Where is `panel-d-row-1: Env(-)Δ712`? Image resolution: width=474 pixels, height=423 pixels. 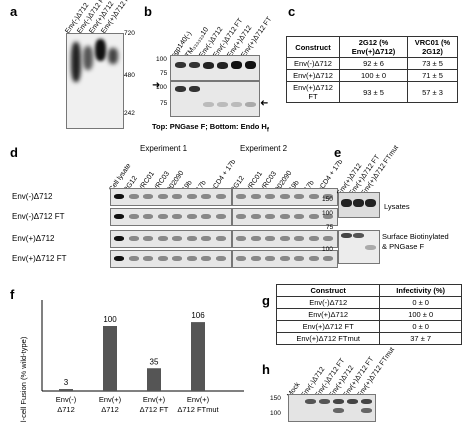 panel-d-row-1: Env(-)Δ712 is located at coordinates (32, 196).